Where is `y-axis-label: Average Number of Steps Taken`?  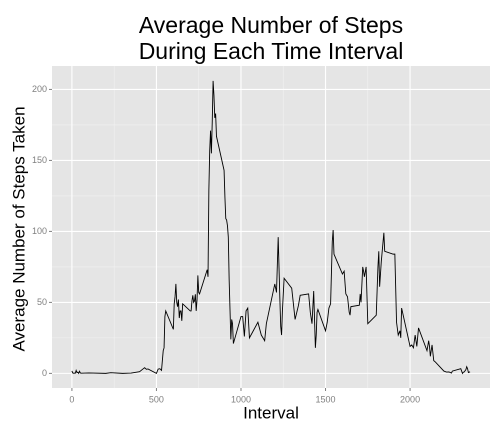 y-axis-label: Average Number of Steps Taken is located at coordinates (18, 228).